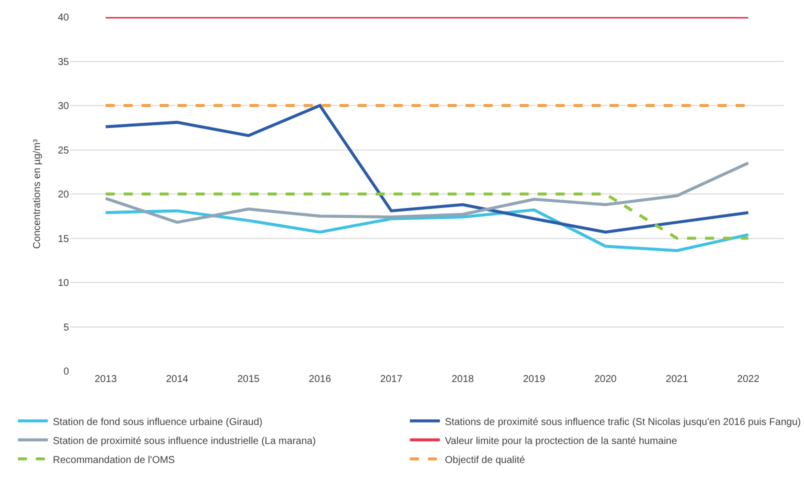 This screenshot has width=804, height=486. Describe the element at coordinates (66, 372) in the screenshot. I see `y-tick-label: 0` at that location.